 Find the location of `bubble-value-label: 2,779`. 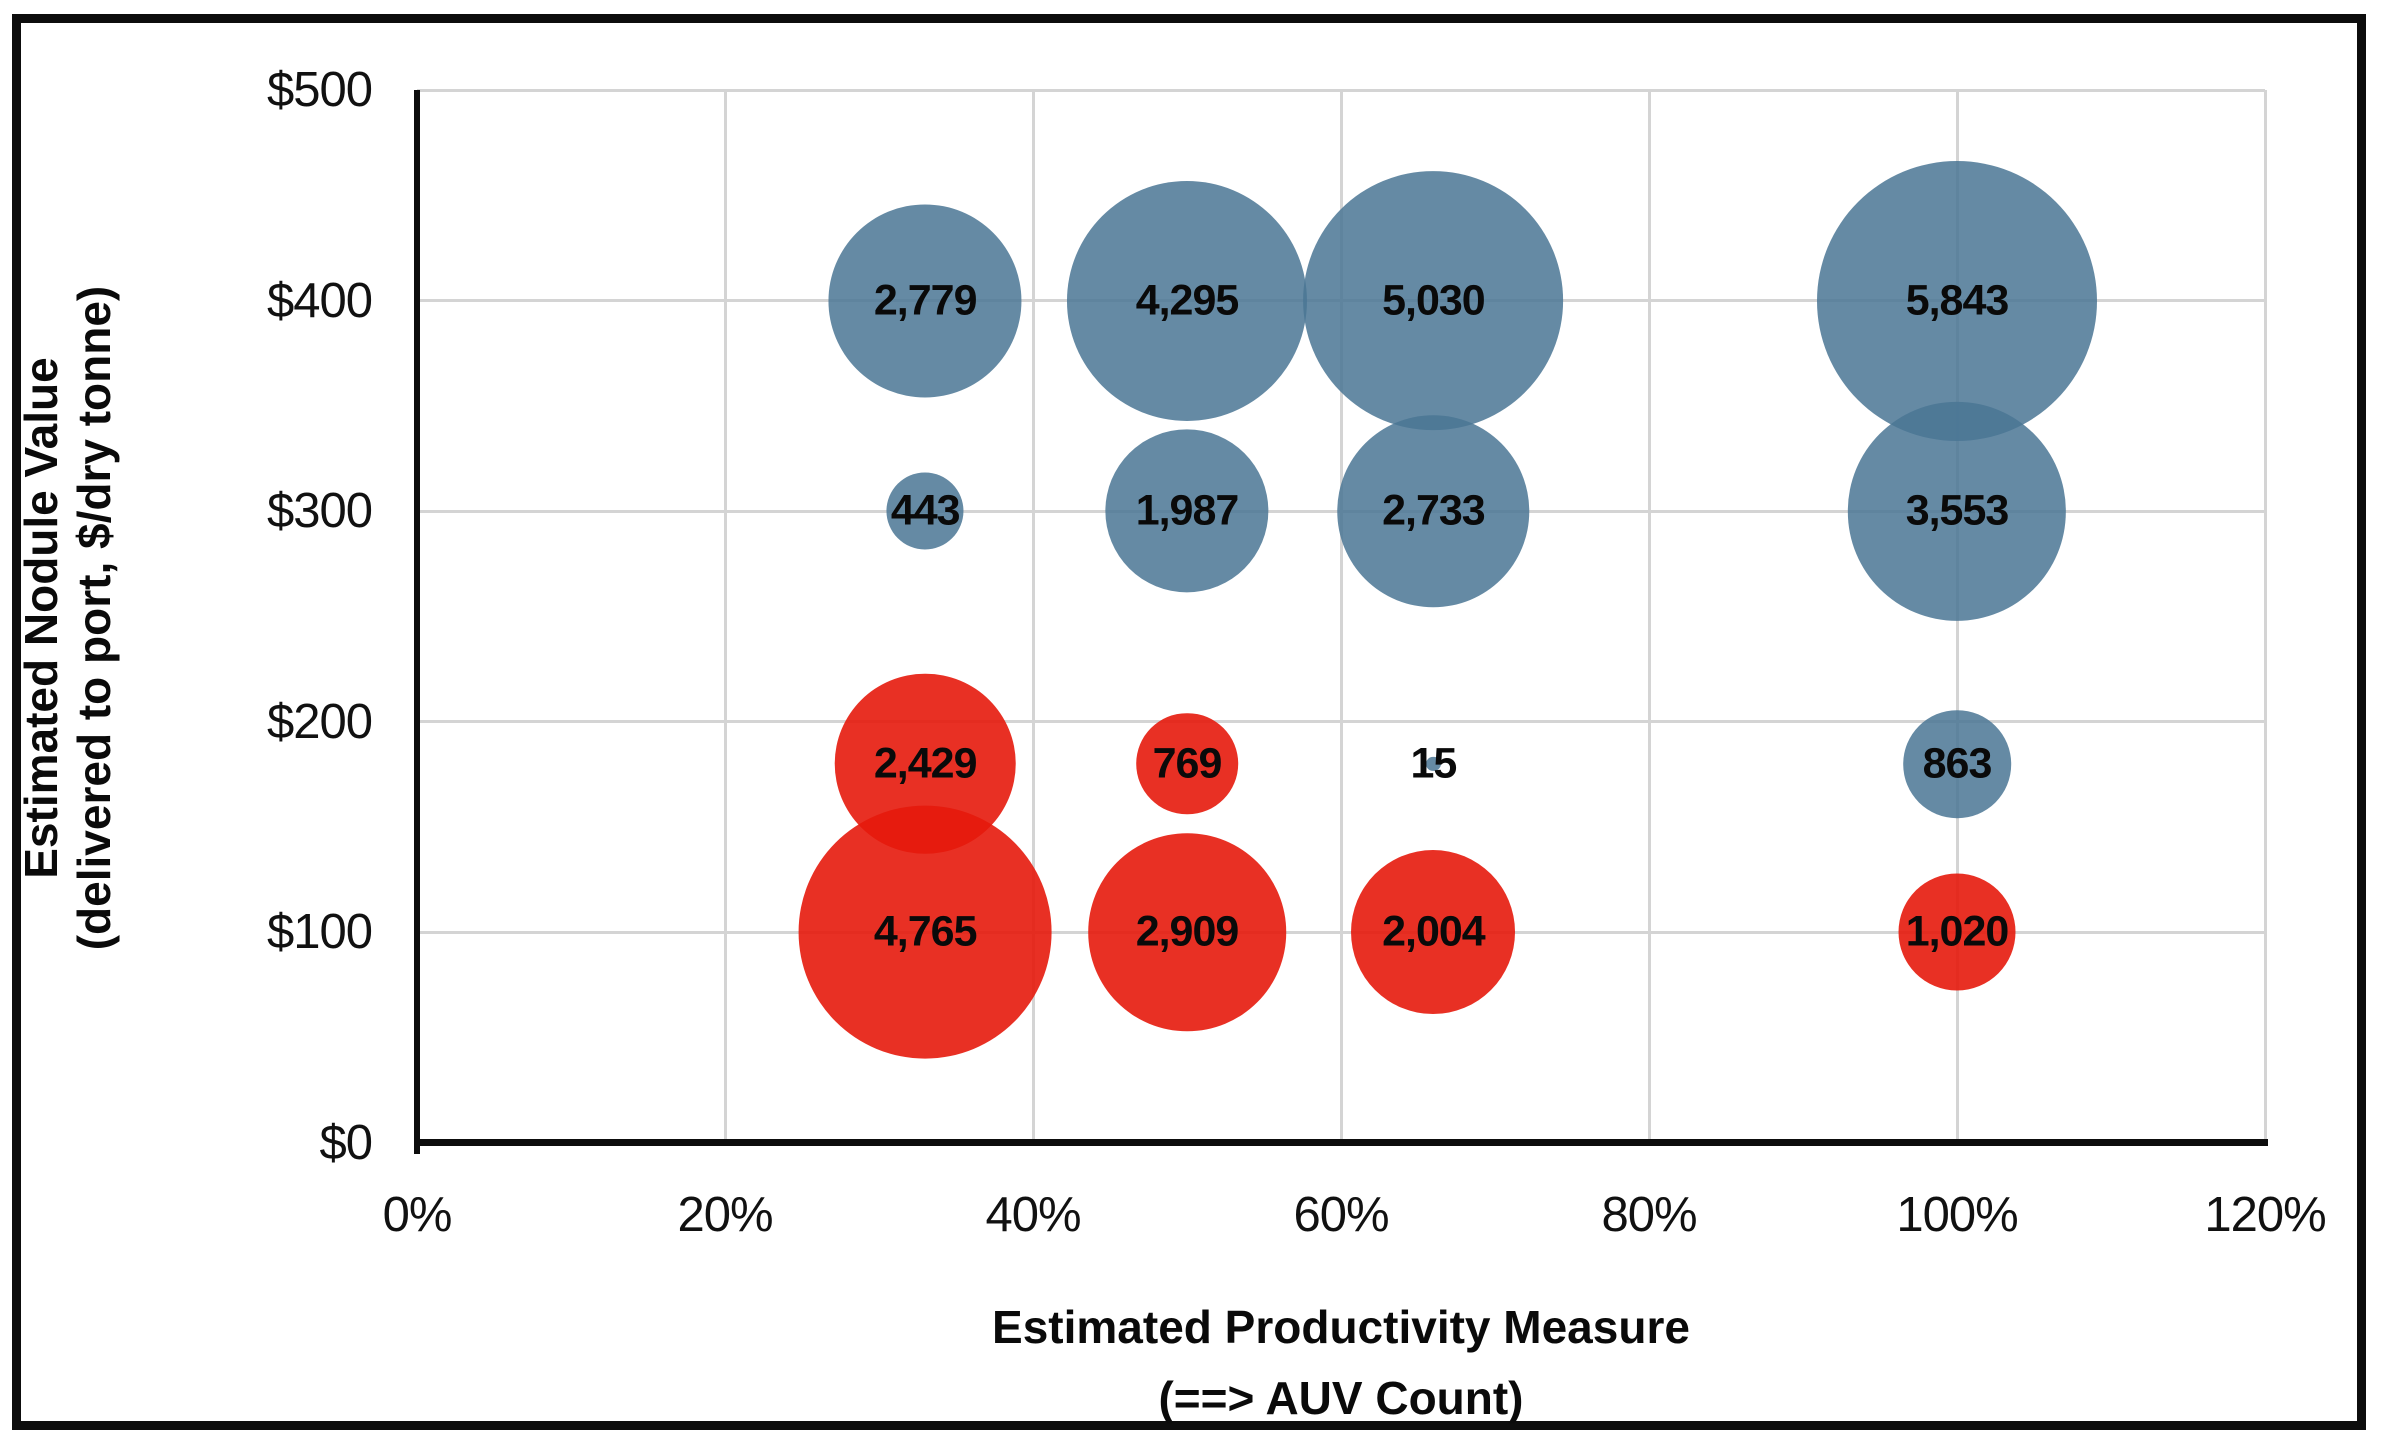

bubble-value-label: 2,779 is located at coordinates (925, 300).